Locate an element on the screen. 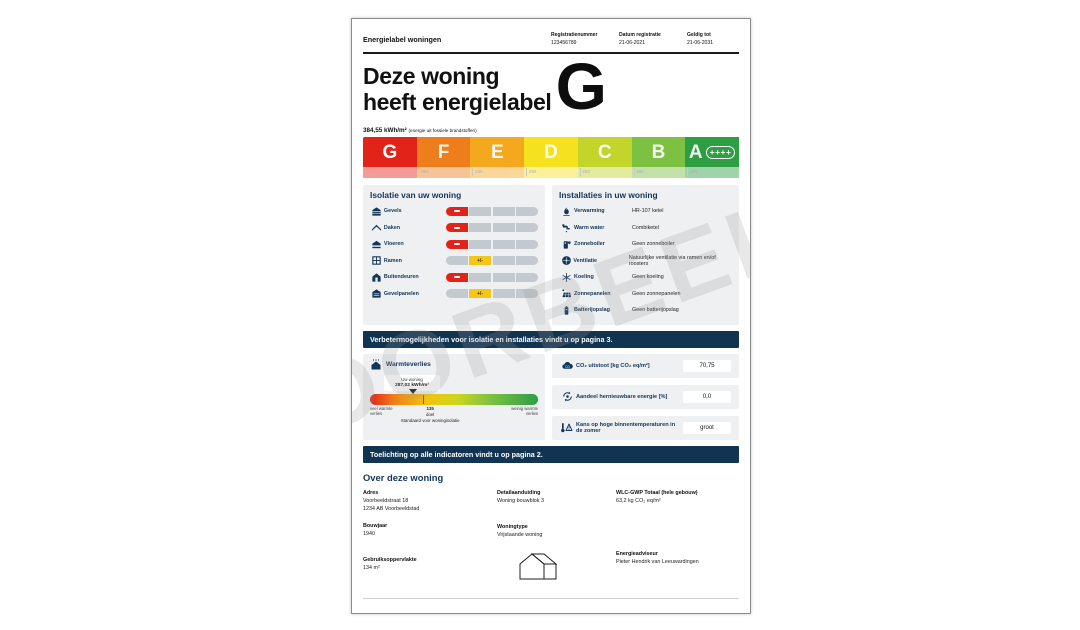 Image resolution: width=1080 pixels, height=630 pixels. isolatie-row-buitendeuren: Buitendeuren is located at coordinates (454, 277).